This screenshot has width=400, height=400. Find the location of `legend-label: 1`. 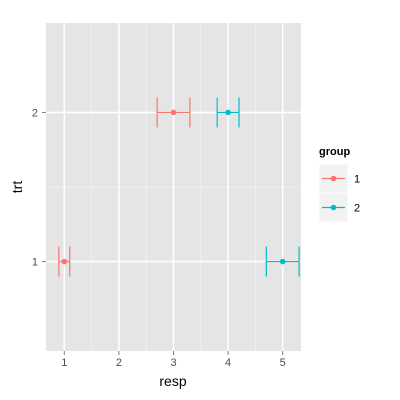

legend-label: 1 is located at coordinates (357, 180).